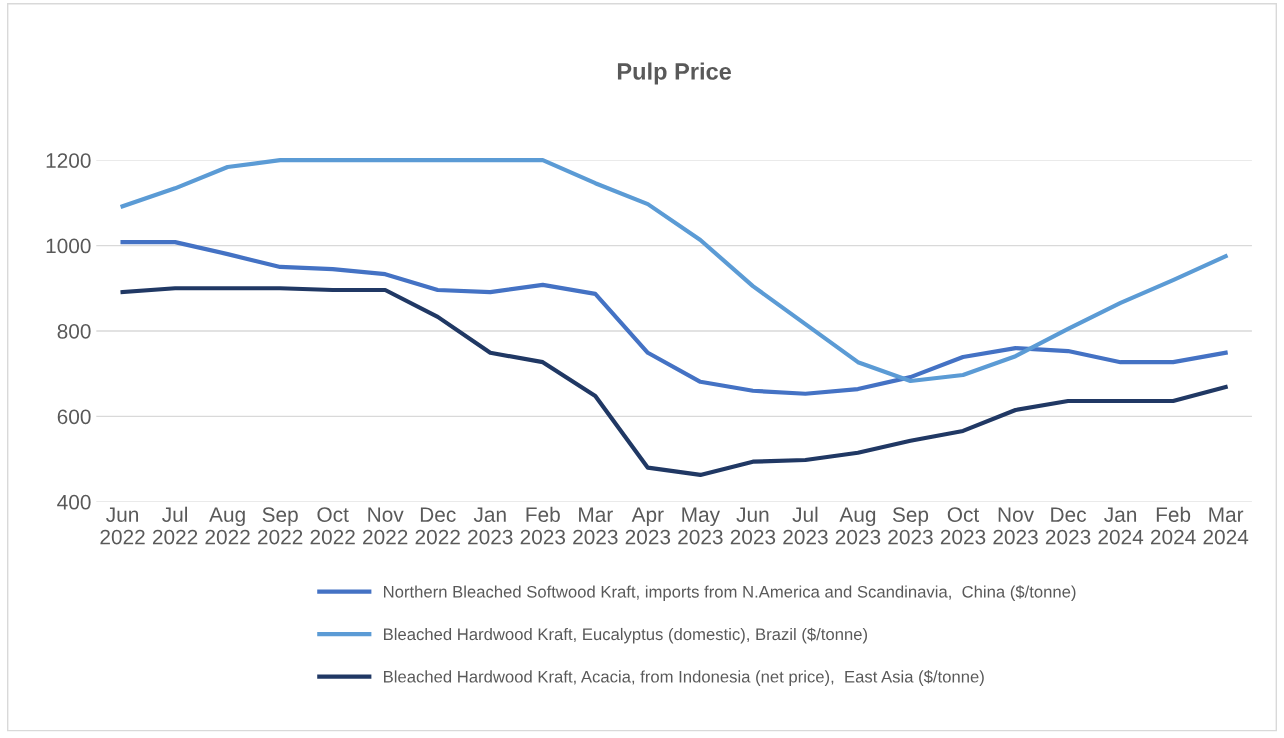  I want to click on legend-label: Bleached Hardwood Kraft, Acacia, from Indonesia (net price), East Asia ($/tonne), so click(684, 678).